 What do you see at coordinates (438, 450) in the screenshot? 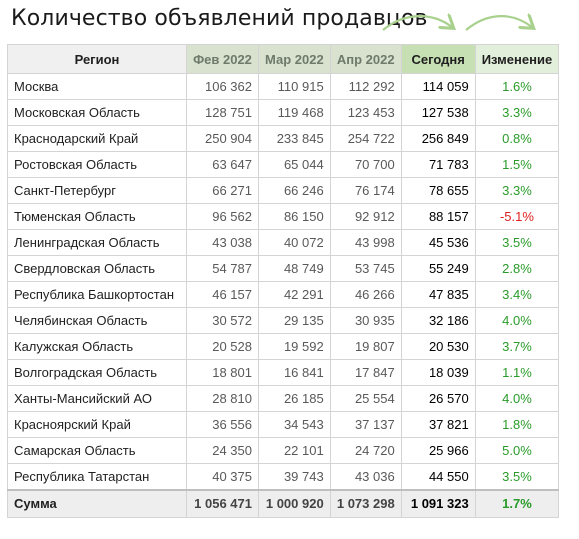
I see `cell-today: 25 966` at bounding box center [438, 450].